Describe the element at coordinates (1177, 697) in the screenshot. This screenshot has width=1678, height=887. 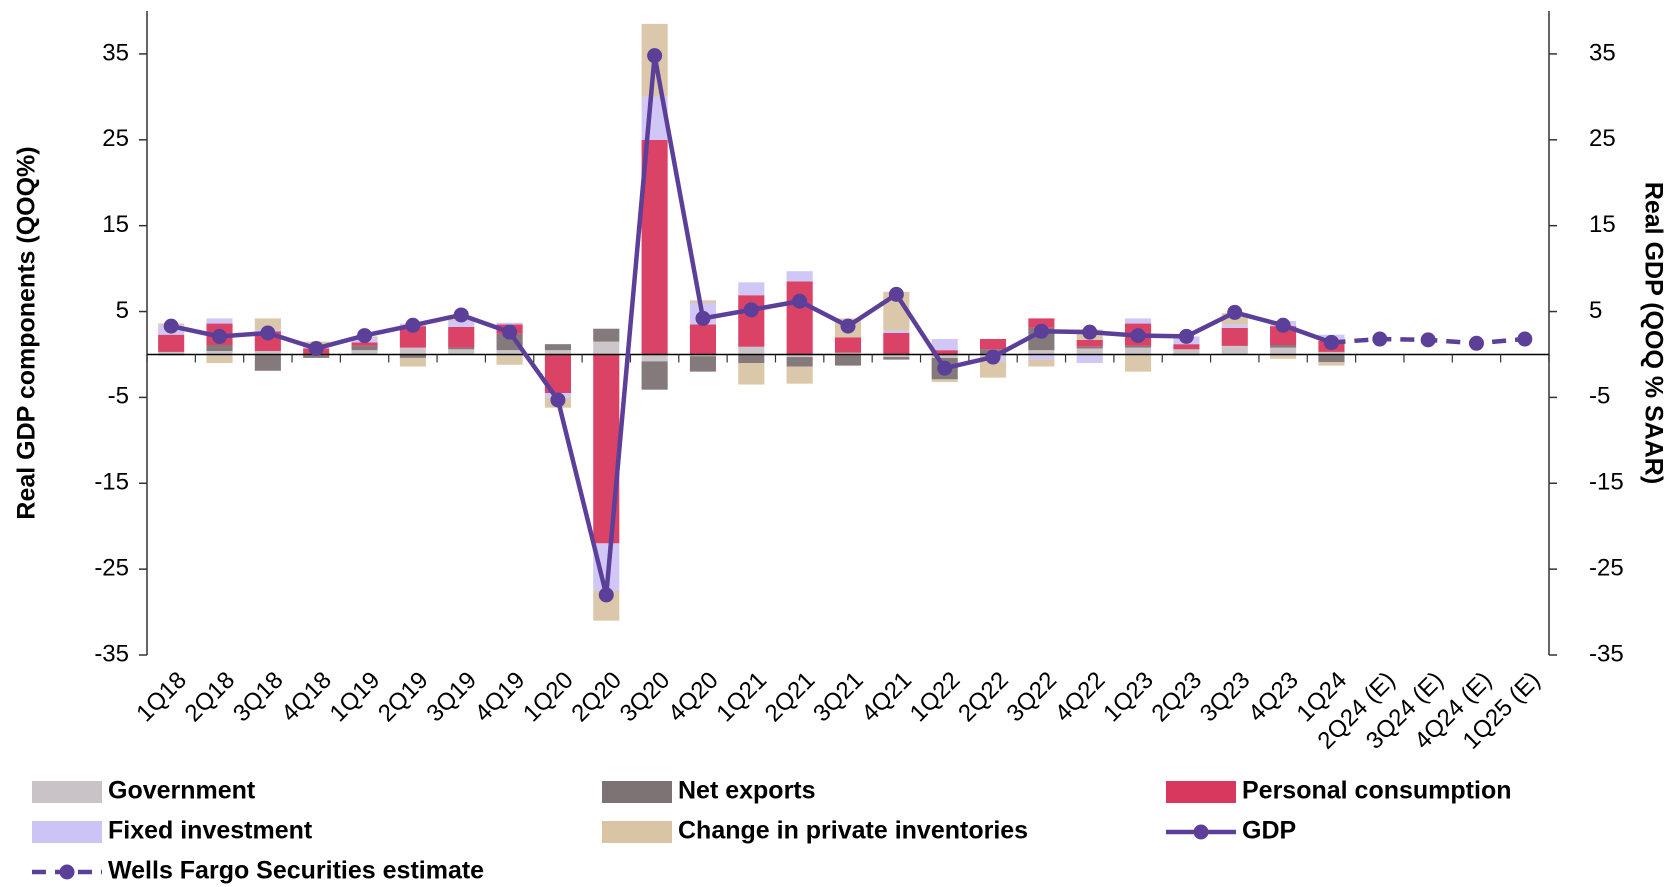
I see `x-tick-label: 2Q23` at that location.